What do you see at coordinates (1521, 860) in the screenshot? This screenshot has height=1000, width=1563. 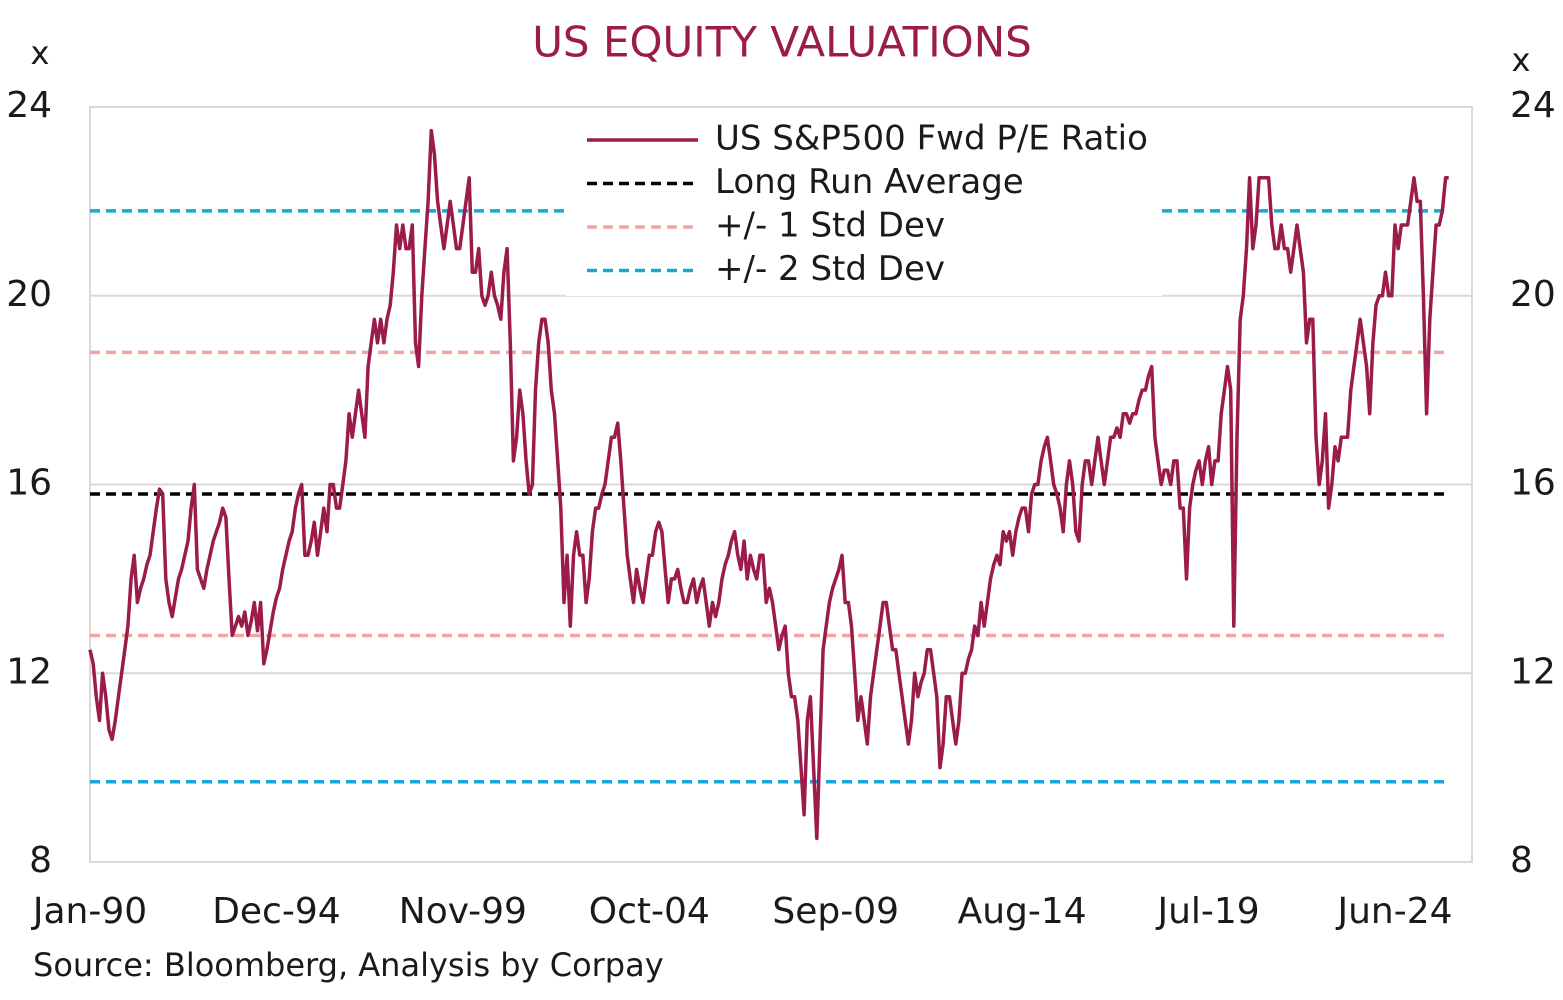 I see `y2-tick-label: 8` at bounding box center [1521, 860].